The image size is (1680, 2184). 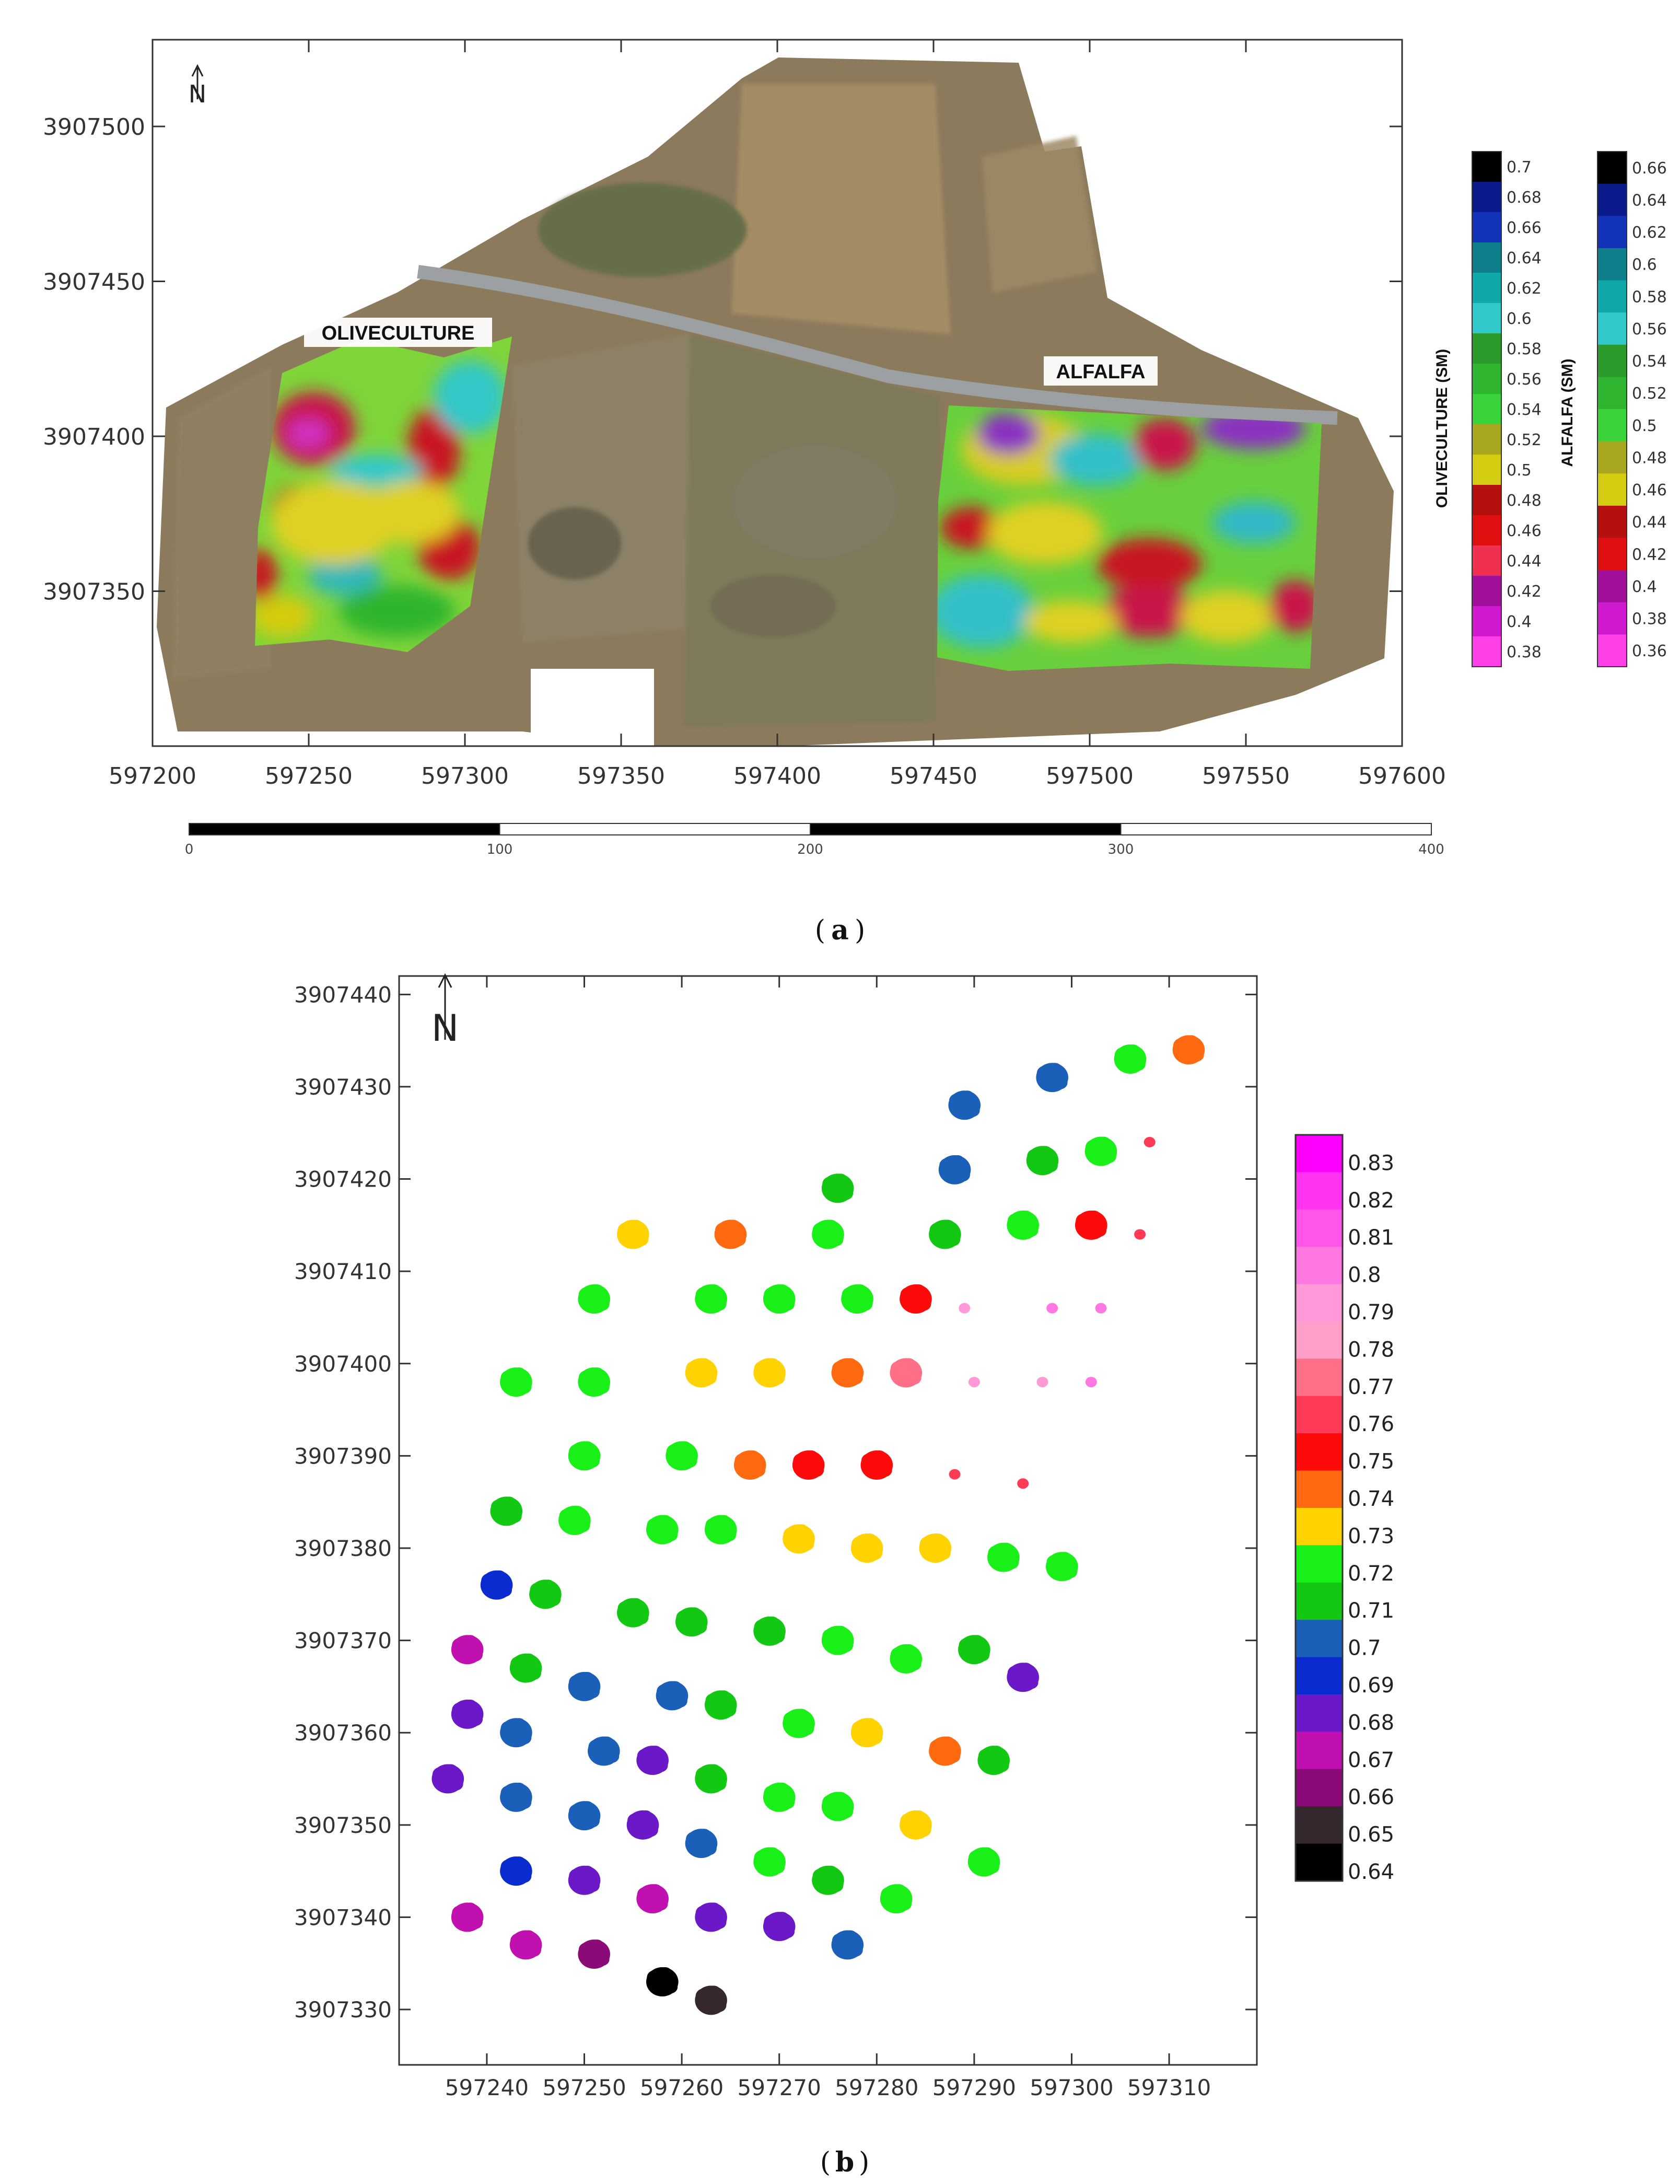 What do you see at coordinates (682, 2087) in the screenshot?
I see `x-tick-label-b: 597260` at bounding box center [682, 2087].